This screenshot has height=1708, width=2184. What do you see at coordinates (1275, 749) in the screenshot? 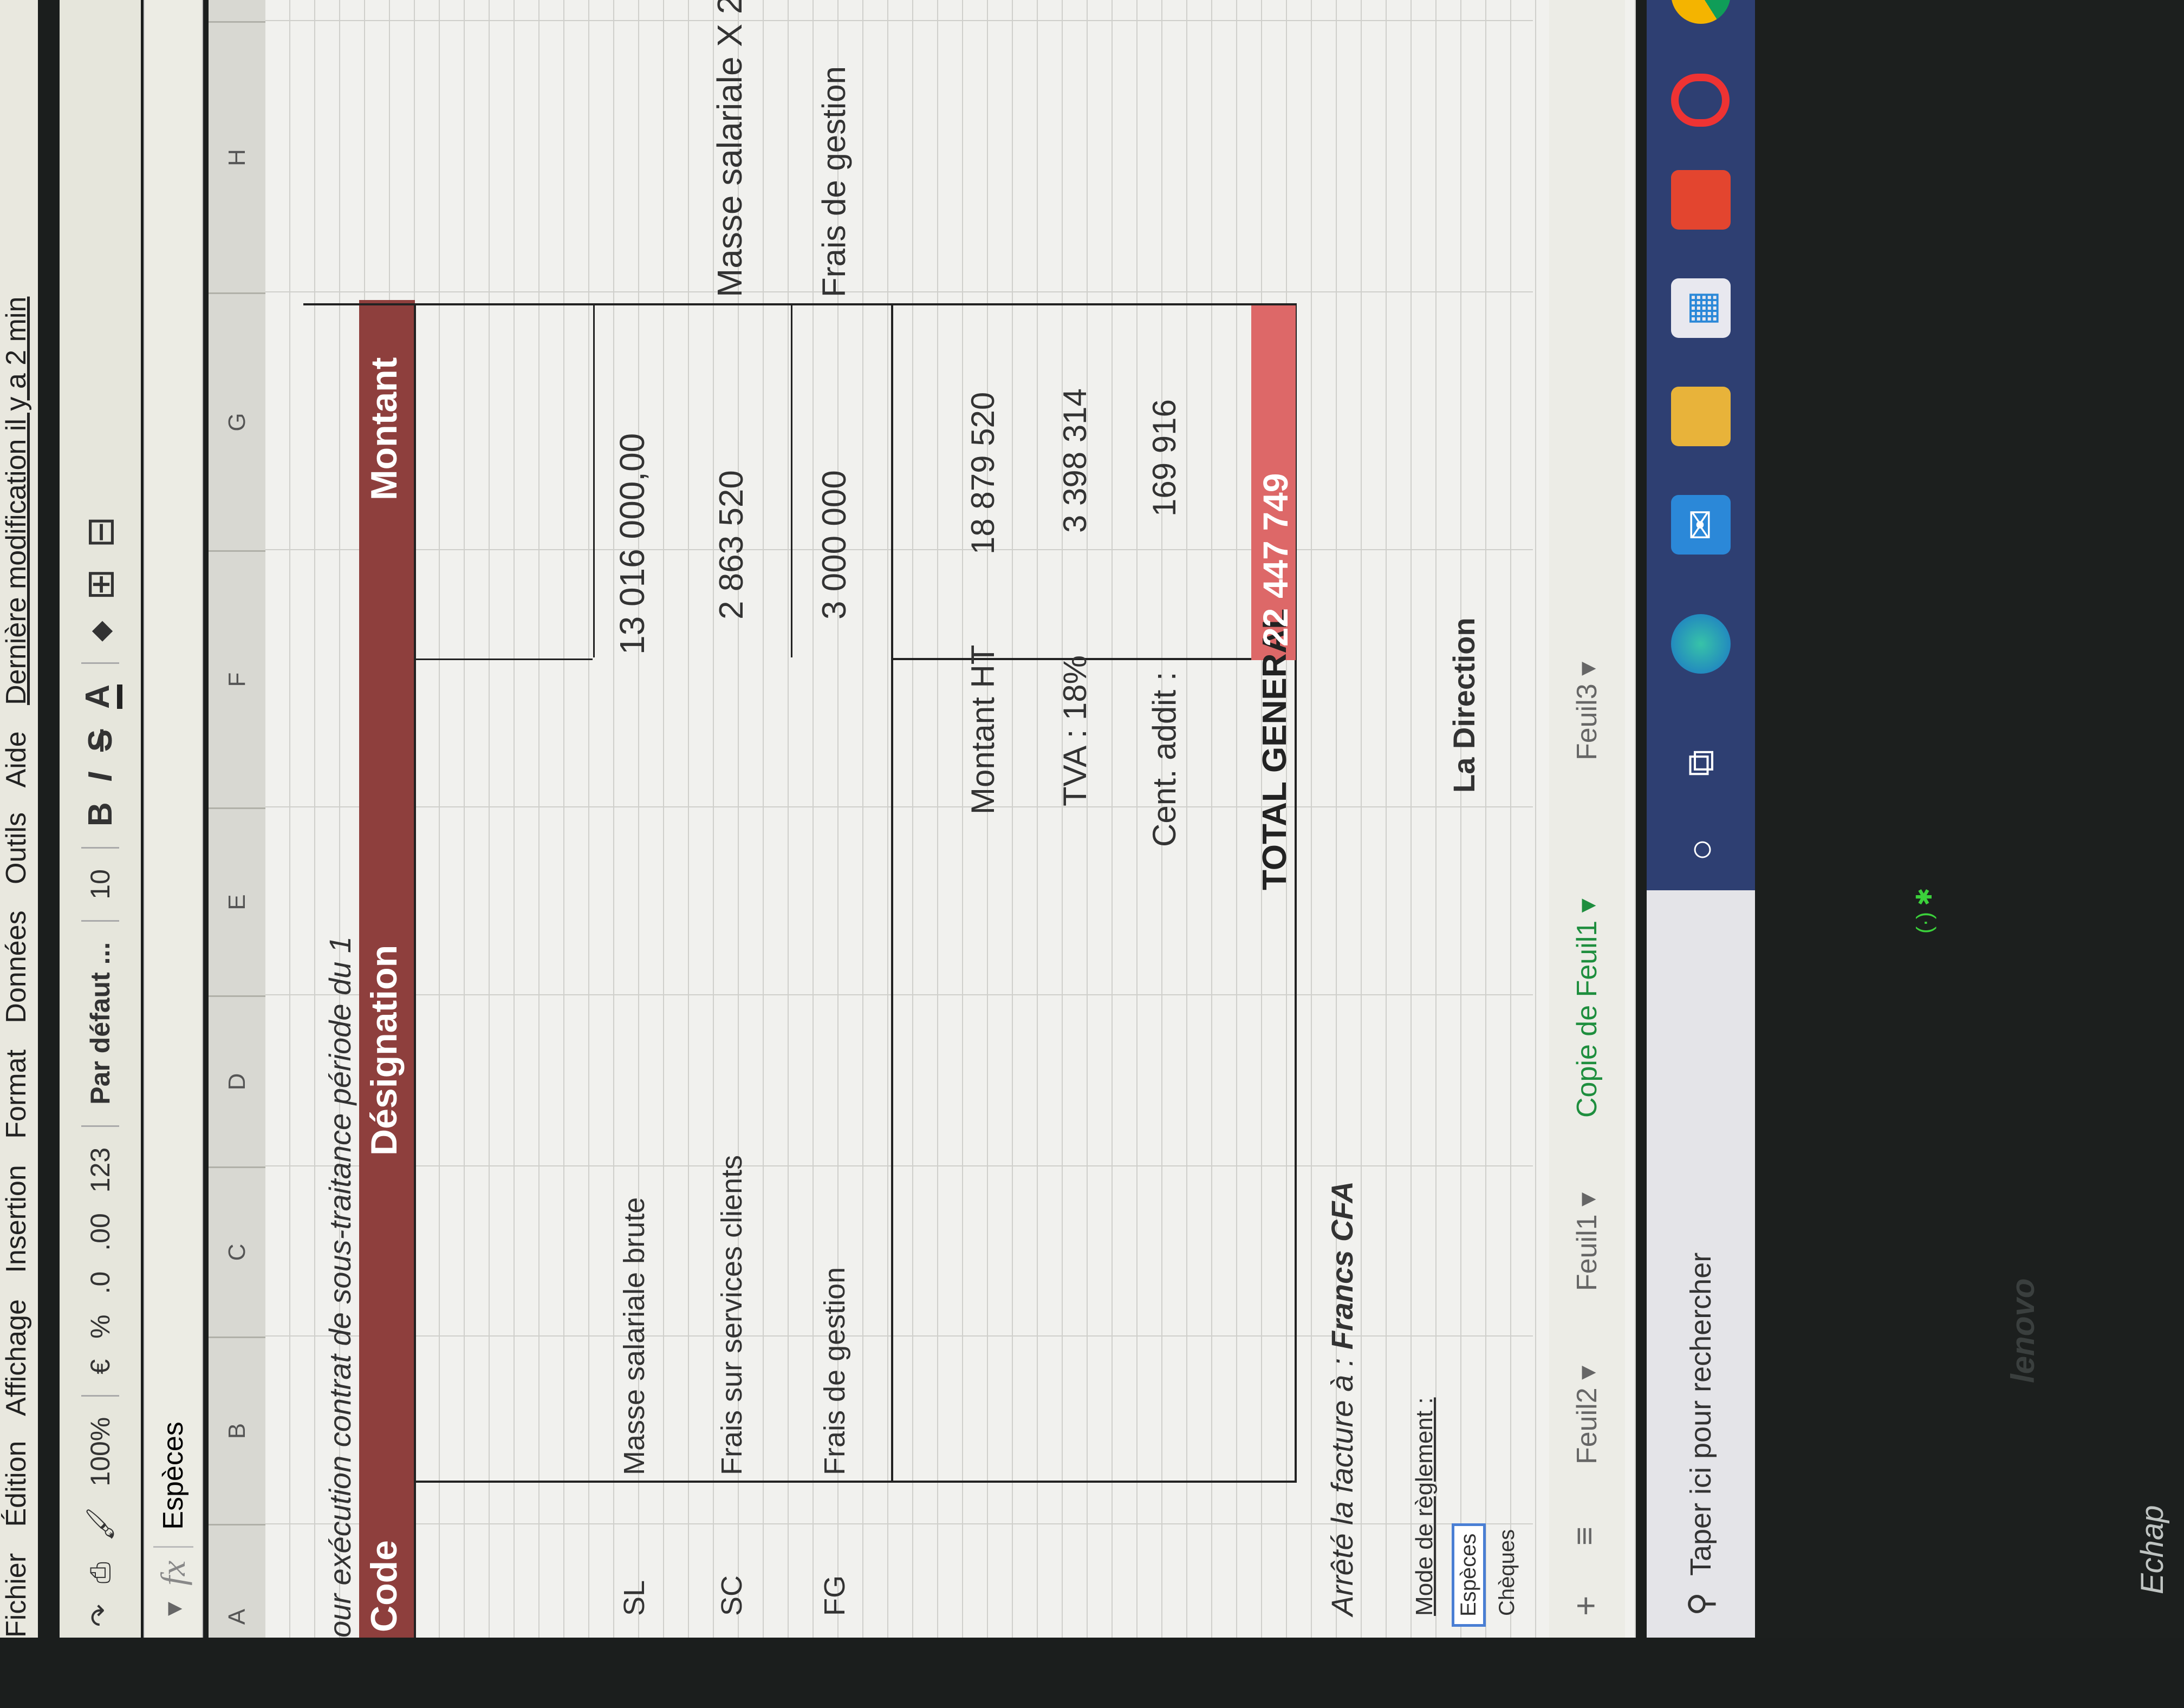
I see `total-label: TOTAL GENERAL` at bounding box center [1275, 749].